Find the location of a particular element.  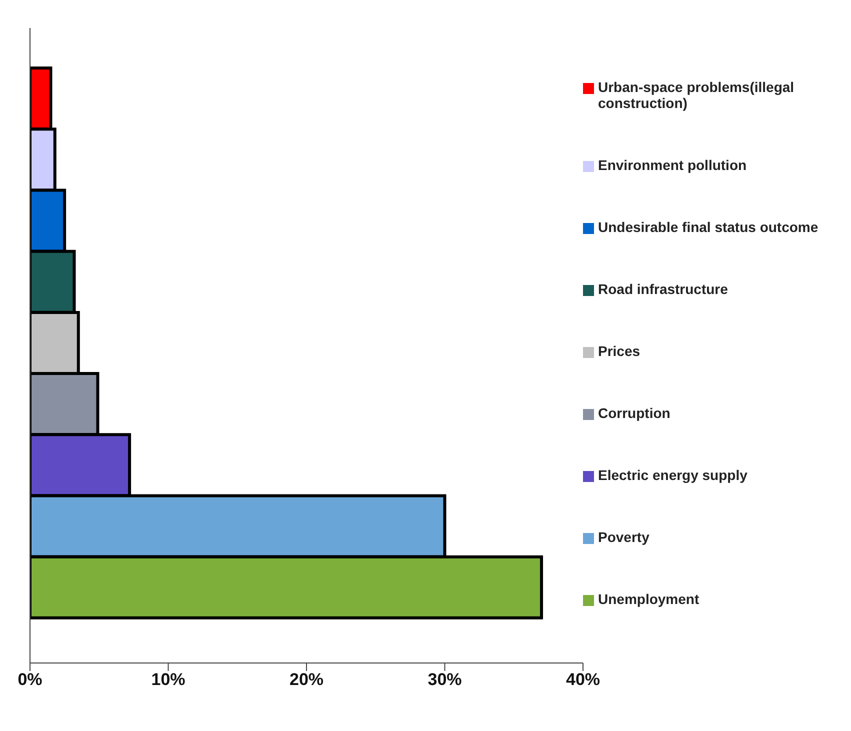

legend-label: Corruption is located at coordinates (635, 412).